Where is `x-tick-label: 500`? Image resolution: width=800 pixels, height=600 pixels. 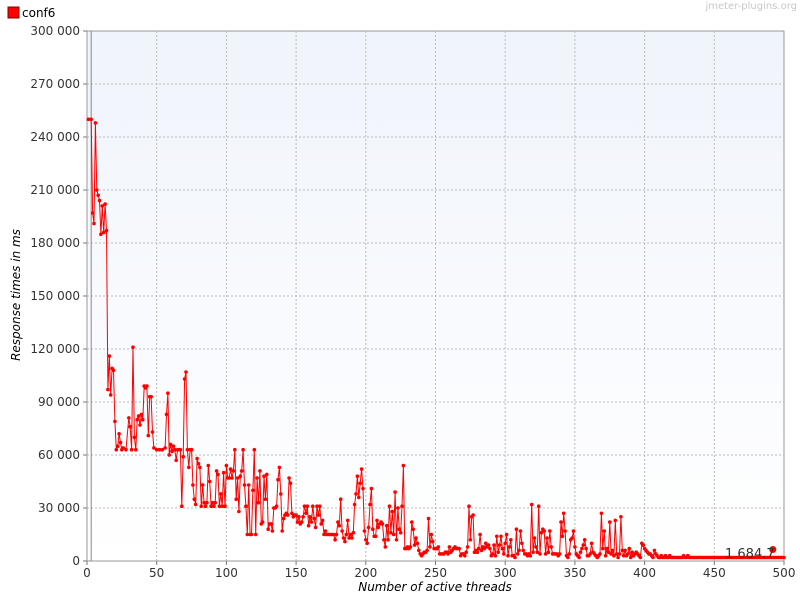 x-tick-label: 500 is located at coordinates (784, 573).